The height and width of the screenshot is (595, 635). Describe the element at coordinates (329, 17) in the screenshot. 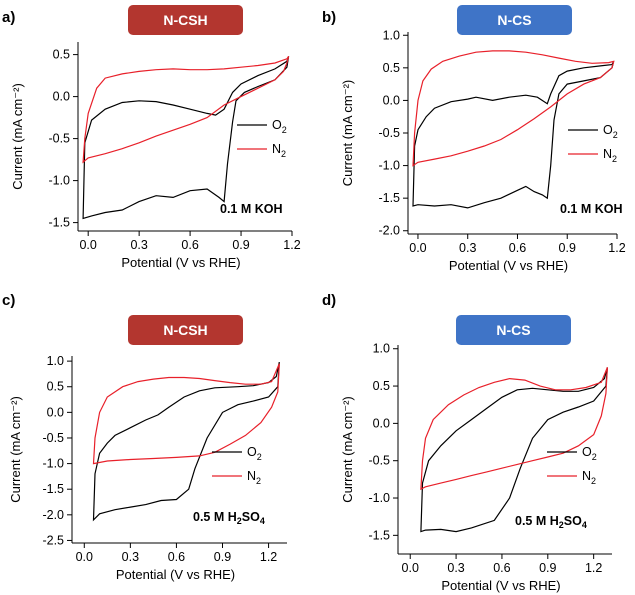

I see `panel-label: b)` at that location.